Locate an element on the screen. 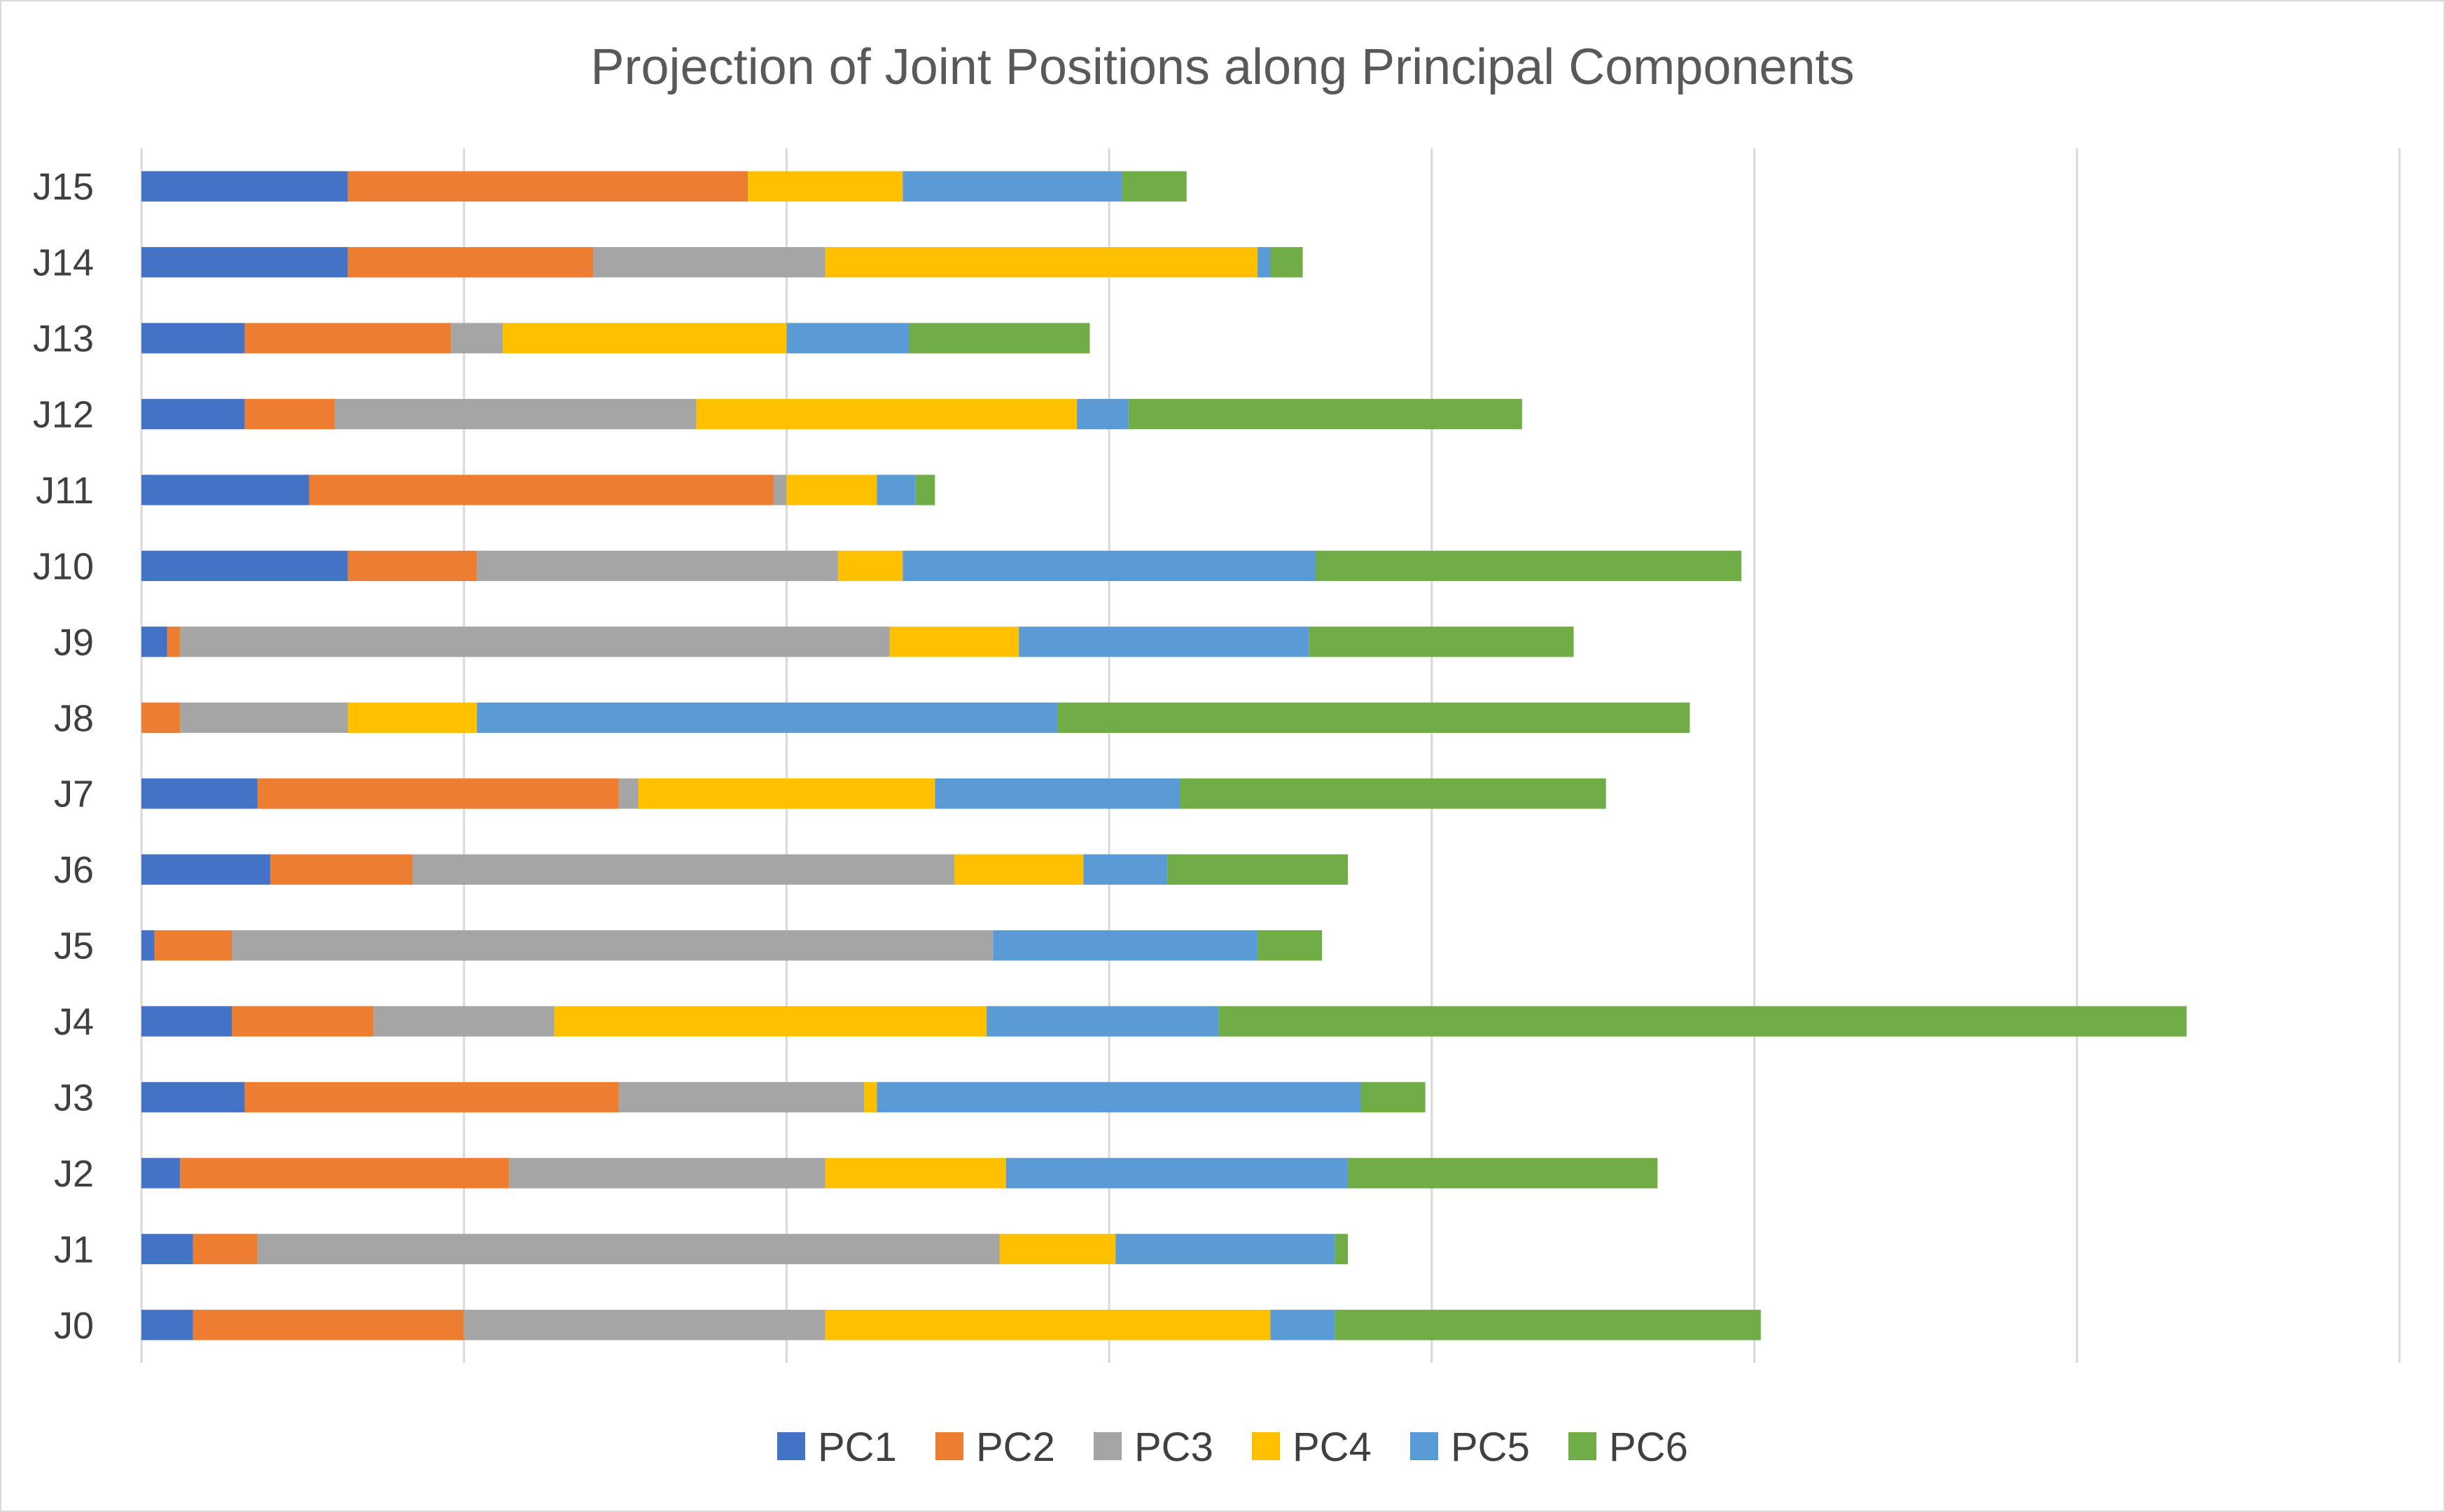 This screenshot has height=1512, width=2445. bar-segment-pc2-j13 is located at coordinates (348, 338).